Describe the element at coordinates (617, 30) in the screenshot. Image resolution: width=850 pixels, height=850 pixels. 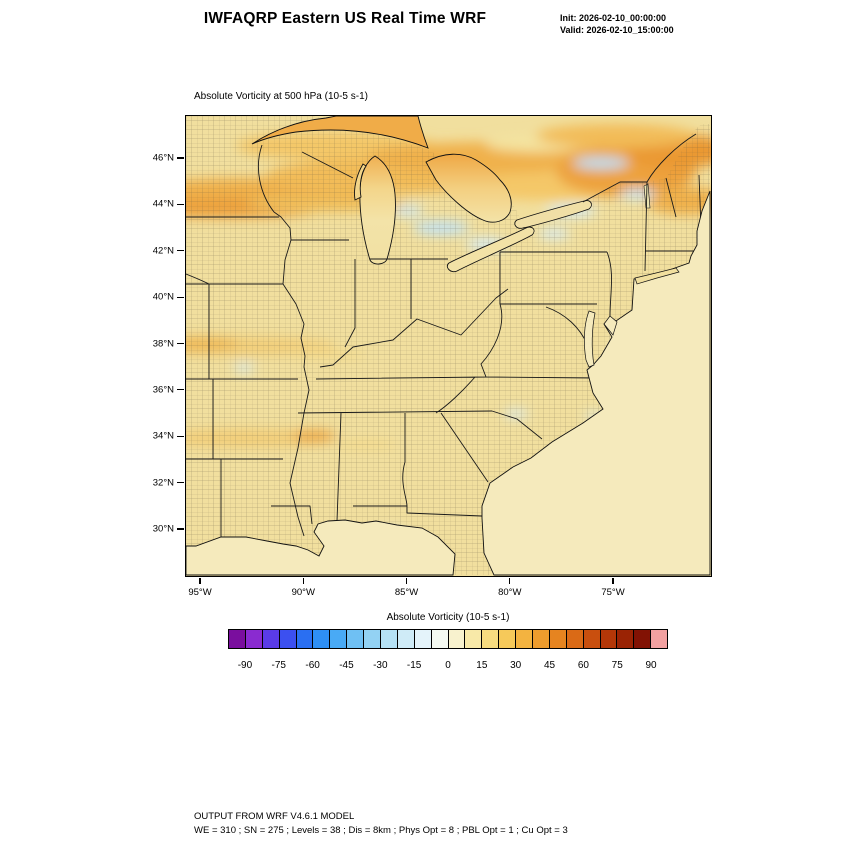
I see `valid-time: Valid: 2026-02-10_15:00:00` at that location.